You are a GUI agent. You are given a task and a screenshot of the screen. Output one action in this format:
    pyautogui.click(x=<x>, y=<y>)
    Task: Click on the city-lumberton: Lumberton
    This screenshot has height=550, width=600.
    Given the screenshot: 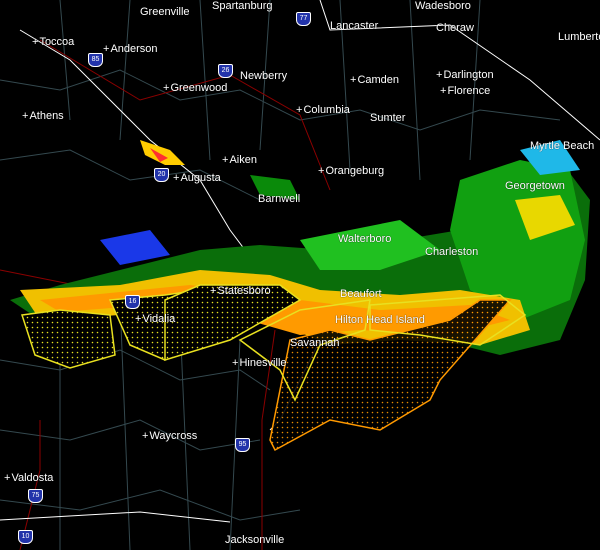 What is the action you would take?
    pyautogui.click(x=579, y=37)
    